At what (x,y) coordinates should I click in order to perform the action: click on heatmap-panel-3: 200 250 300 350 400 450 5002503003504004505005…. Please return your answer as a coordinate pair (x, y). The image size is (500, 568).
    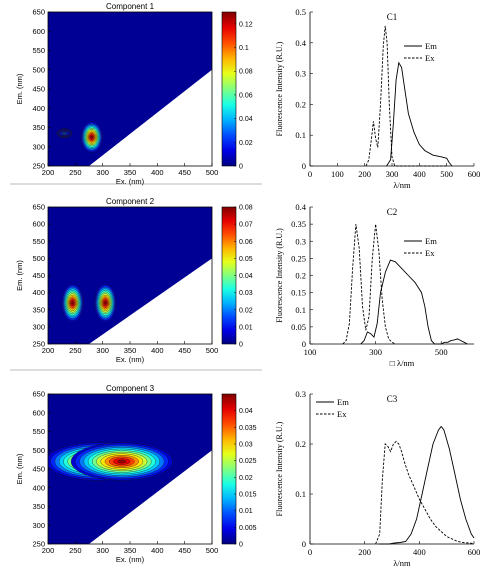
    Looking at the image, I should click on (134, 280).